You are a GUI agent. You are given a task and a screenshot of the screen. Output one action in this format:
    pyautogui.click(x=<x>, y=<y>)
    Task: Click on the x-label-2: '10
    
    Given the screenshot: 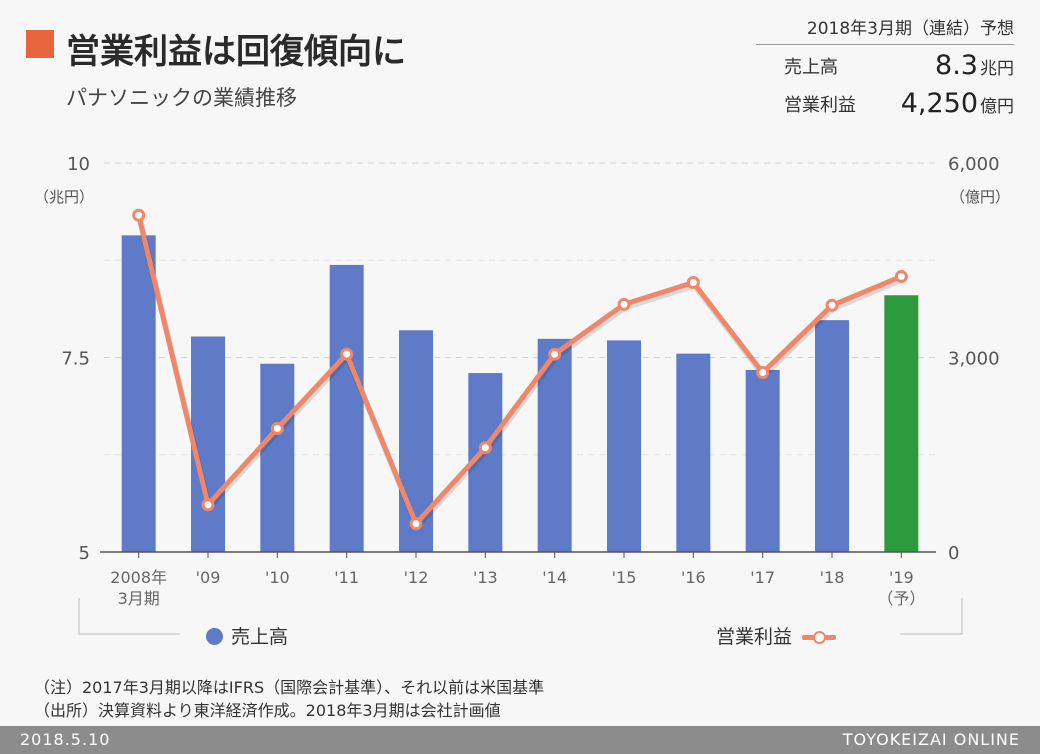 What is the action you would take?
    pyautogui.click(x=277, y=577)
    